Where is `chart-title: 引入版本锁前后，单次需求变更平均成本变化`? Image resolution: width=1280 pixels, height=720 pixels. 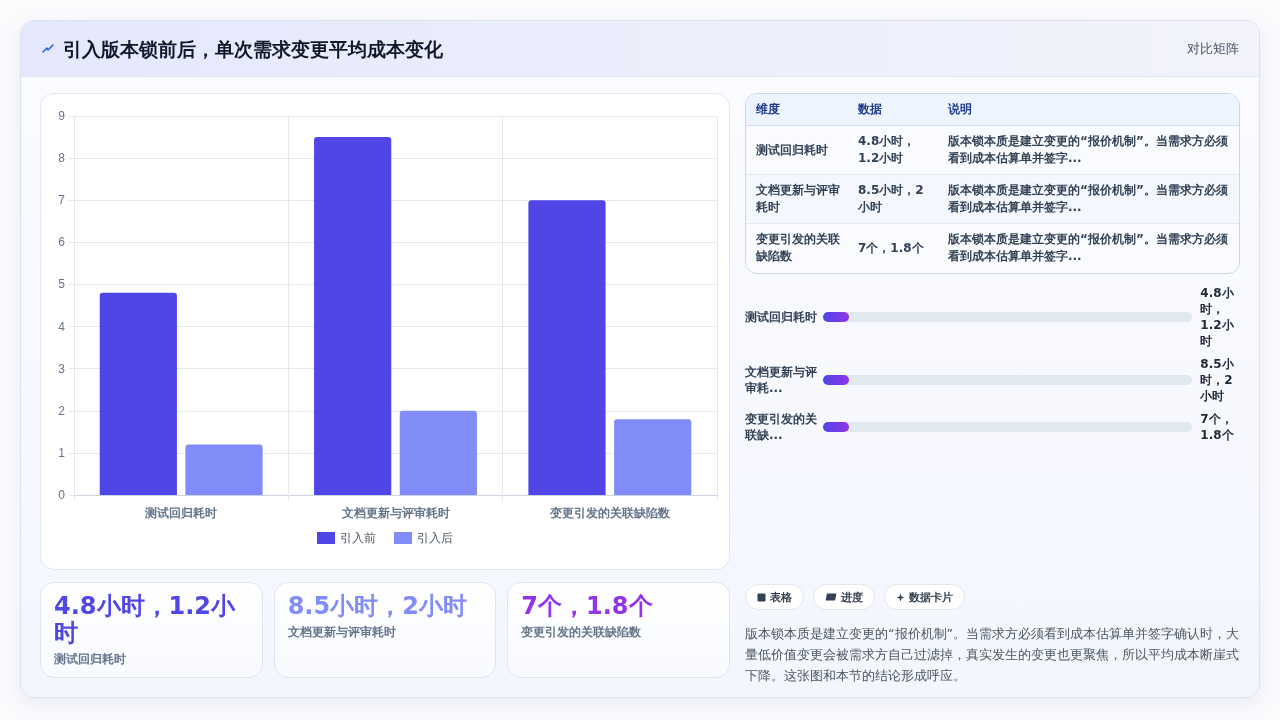
chart-title: 引入版本锁前后，单次需求变更平均成本变化 is located at coordinates (253, 49).